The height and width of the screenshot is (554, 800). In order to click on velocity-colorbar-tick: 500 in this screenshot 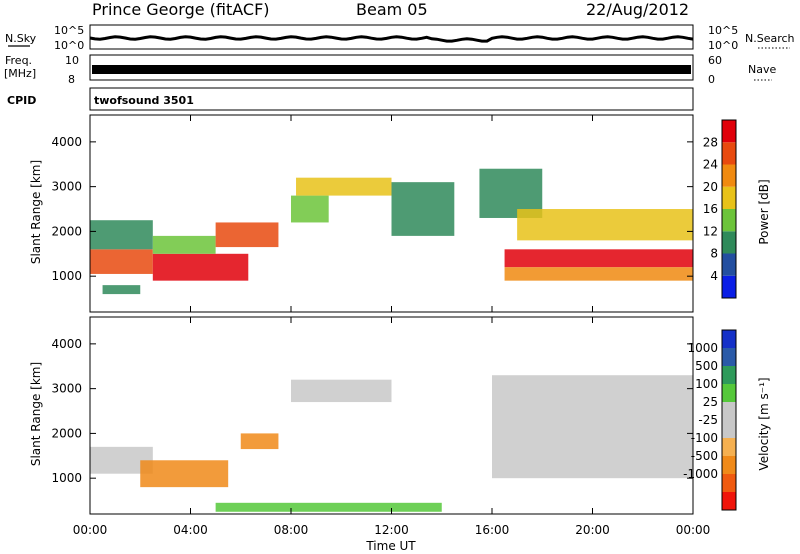, I will do `click(706, 366)`.